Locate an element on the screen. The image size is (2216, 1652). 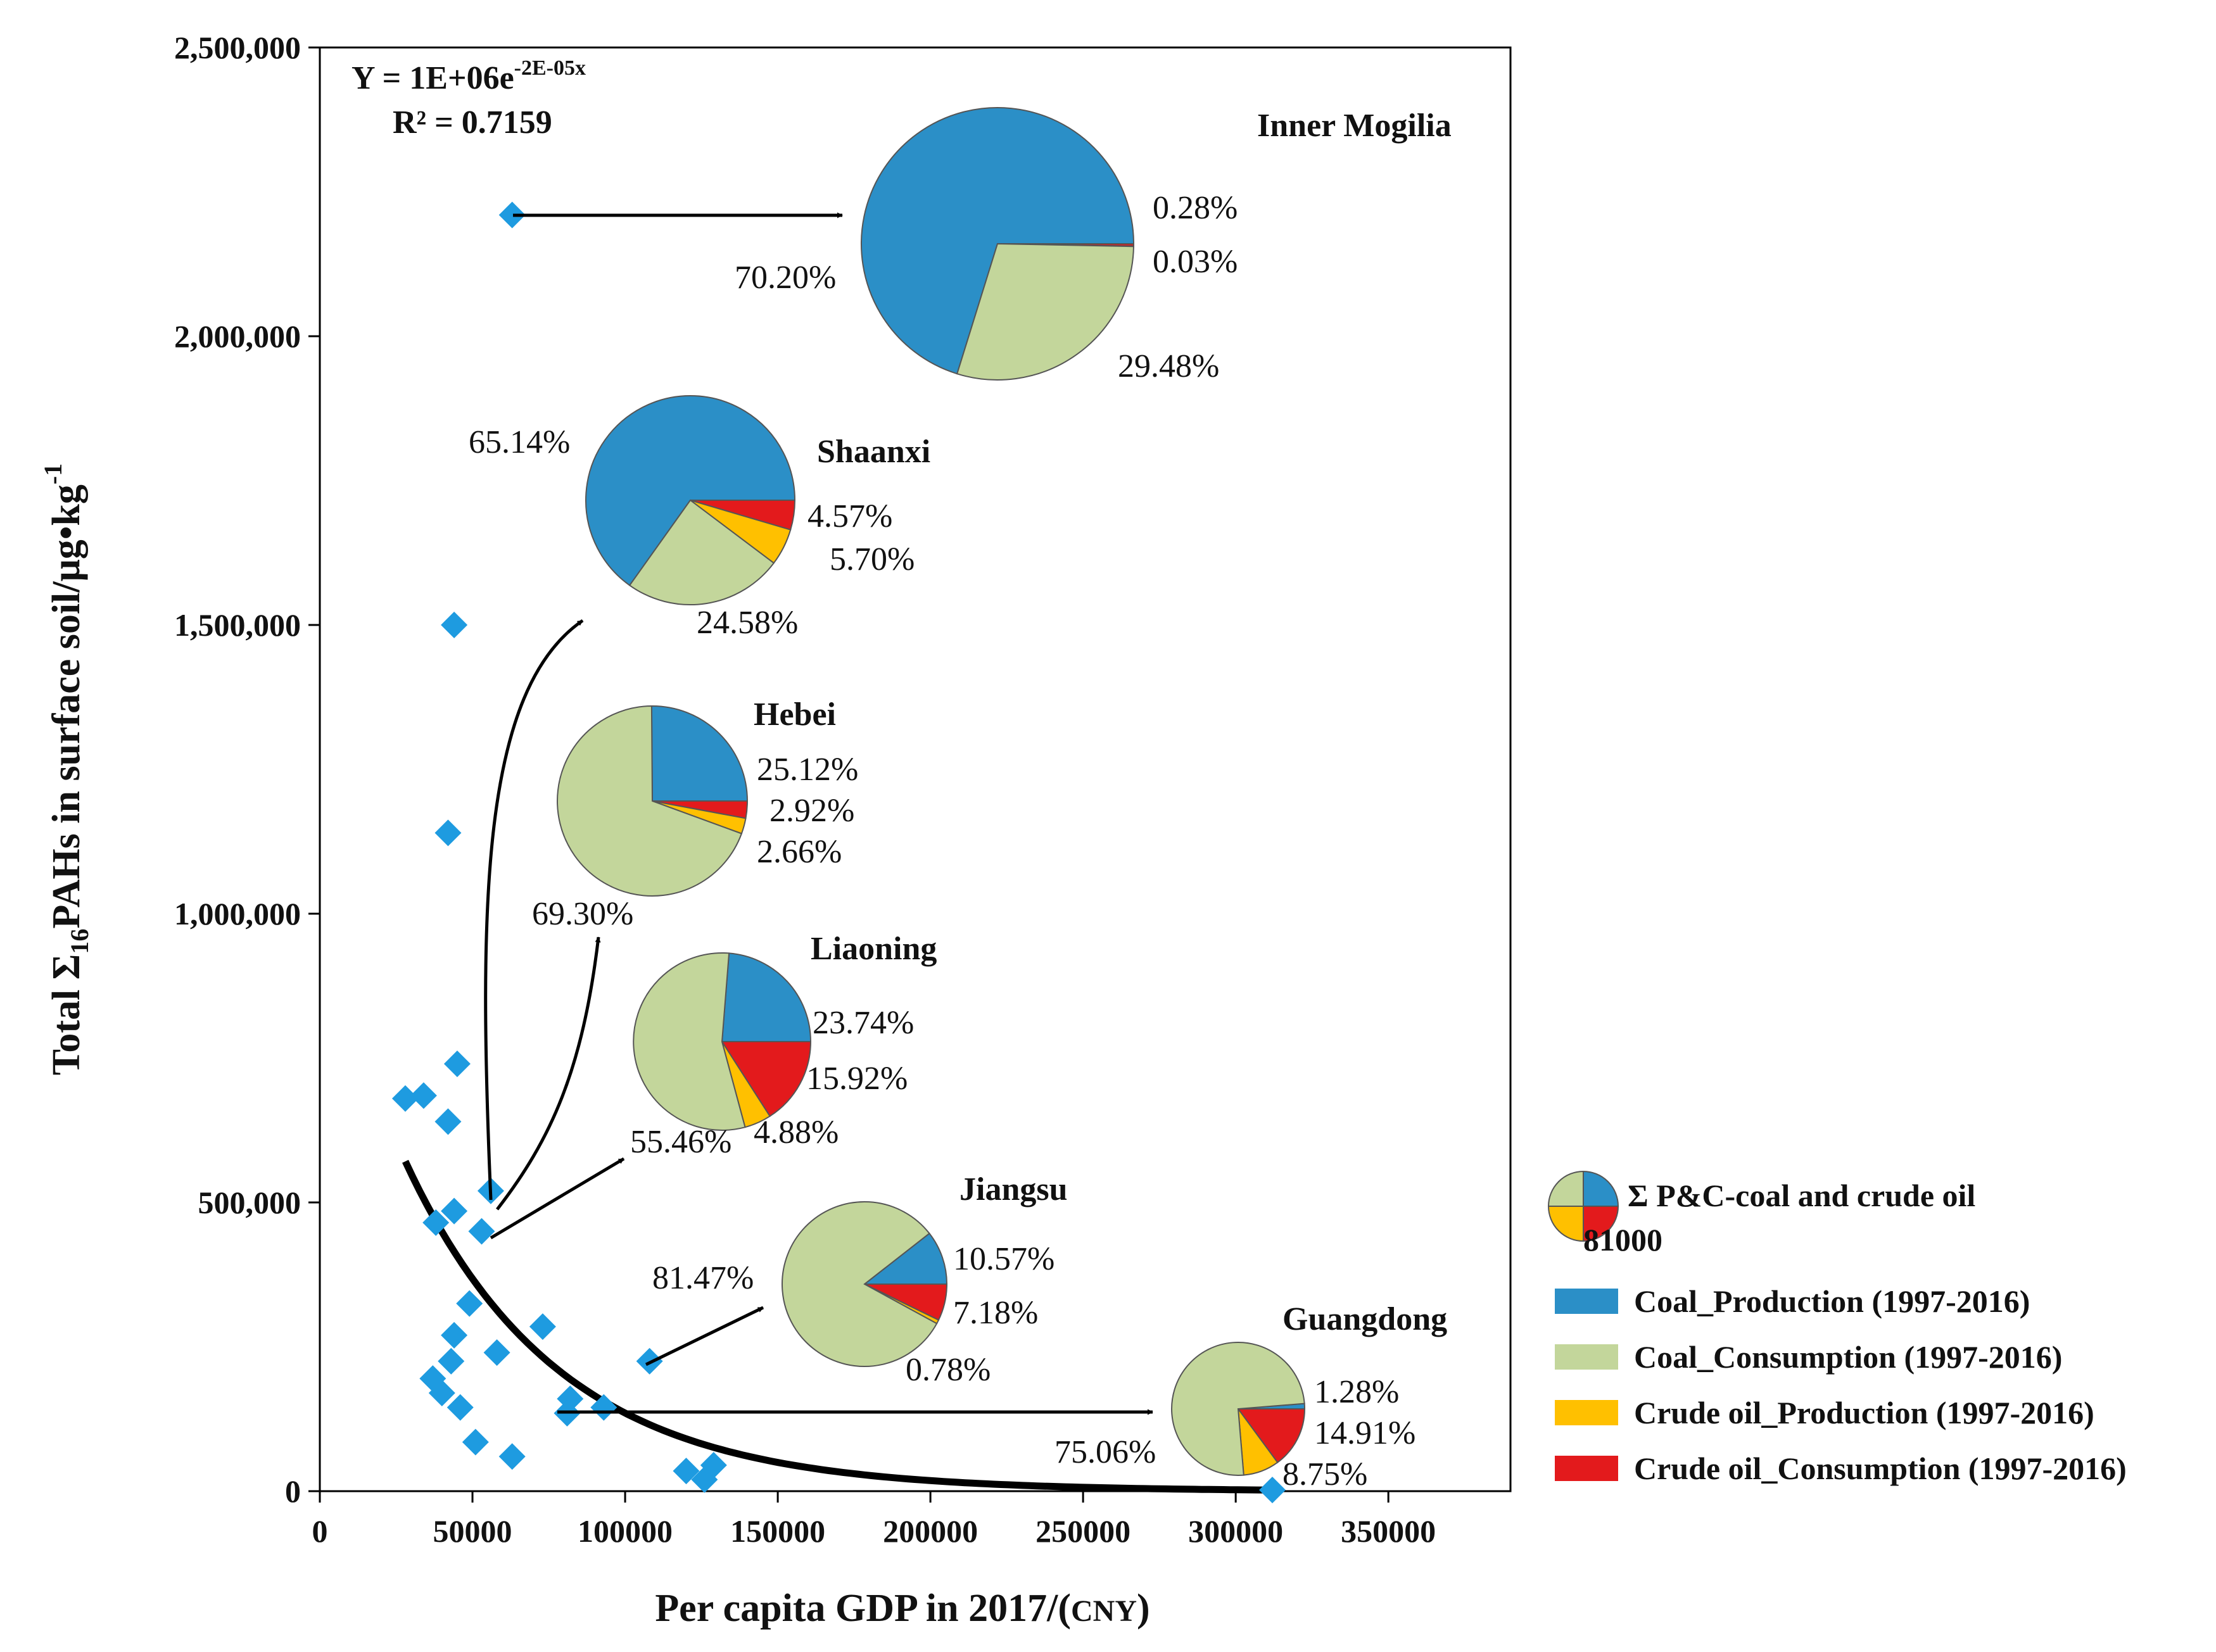
pie-title: Shaanxi is located at coordinates (873, 452).